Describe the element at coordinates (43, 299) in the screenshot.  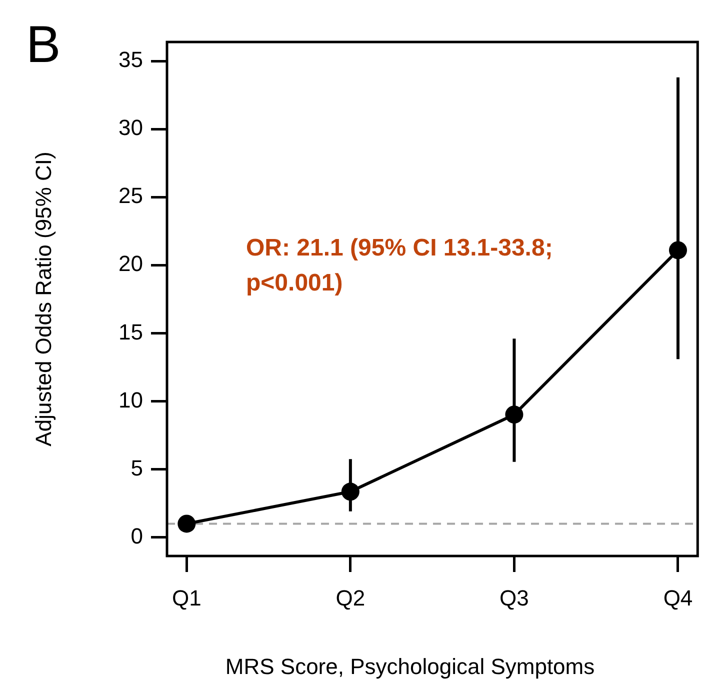
I see `y-axis-title: Adjusted Odds Ratio (95% CI)` at that location.